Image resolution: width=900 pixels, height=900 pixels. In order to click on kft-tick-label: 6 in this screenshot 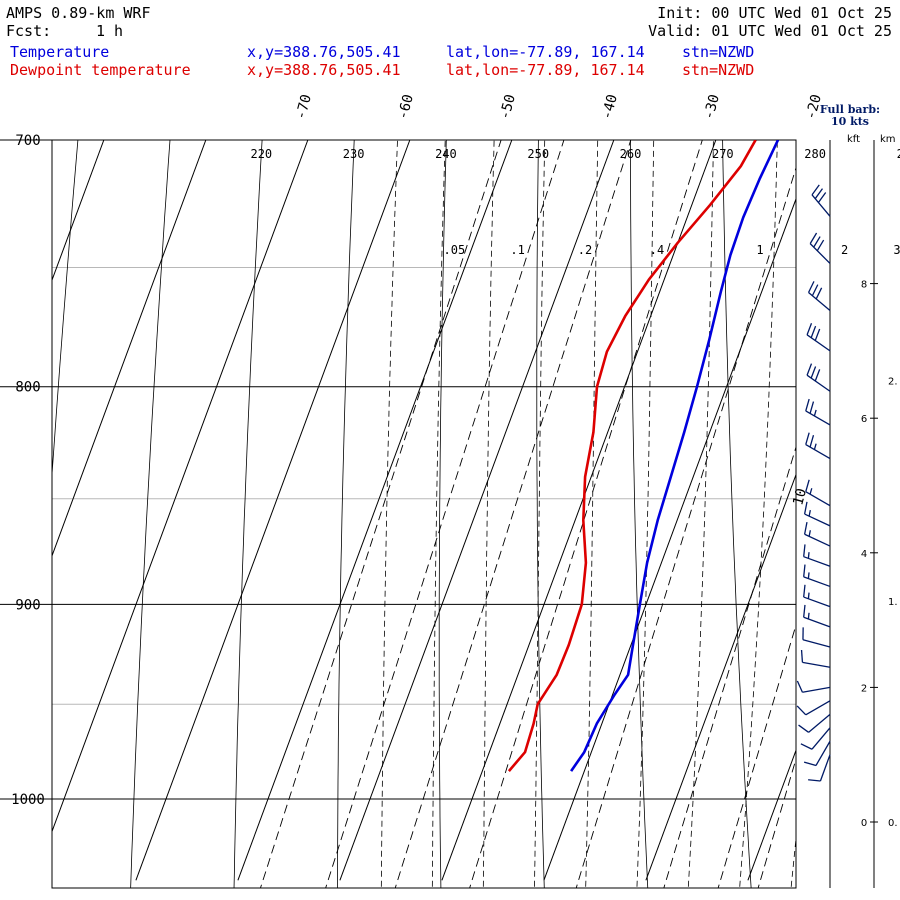, I will do `click(864, 419)`.